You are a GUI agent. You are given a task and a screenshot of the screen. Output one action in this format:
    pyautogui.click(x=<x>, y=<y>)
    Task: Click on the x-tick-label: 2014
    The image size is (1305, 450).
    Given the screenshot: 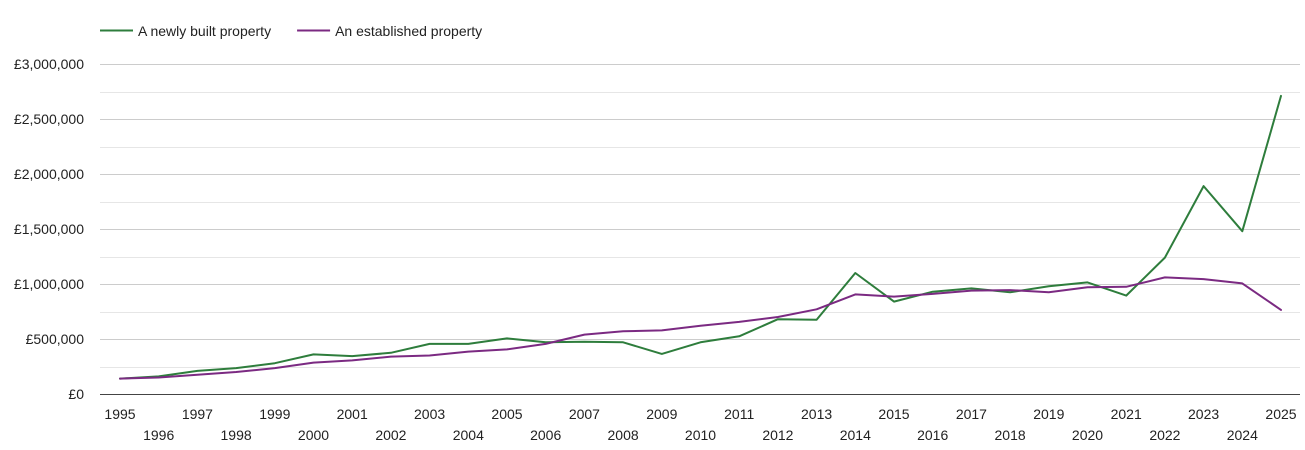 What is the action you would take?
    pyautogui.click(x=855, y=435)
    